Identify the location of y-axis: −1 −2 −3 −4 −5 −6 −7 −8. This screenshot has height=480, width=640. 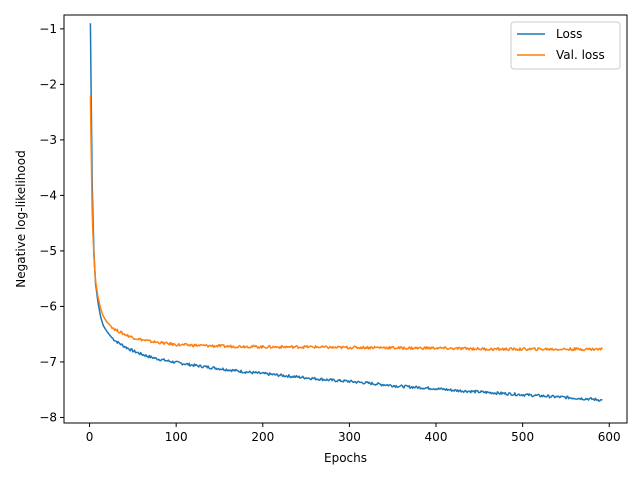
(51, 223).